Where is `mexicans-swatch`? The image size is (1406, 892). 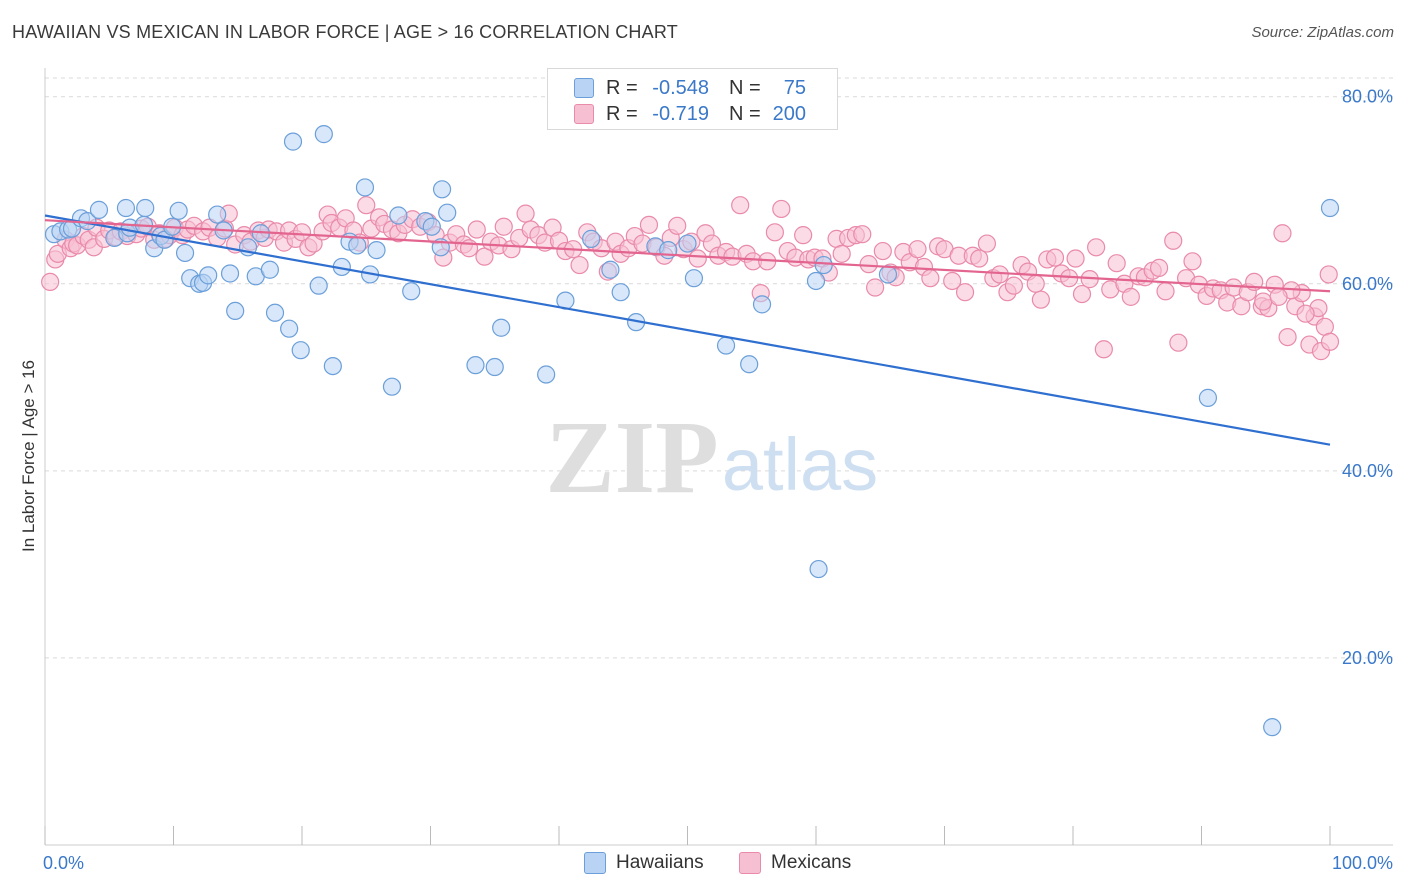 mexicans-swatch is located at coordinates (584, 114).